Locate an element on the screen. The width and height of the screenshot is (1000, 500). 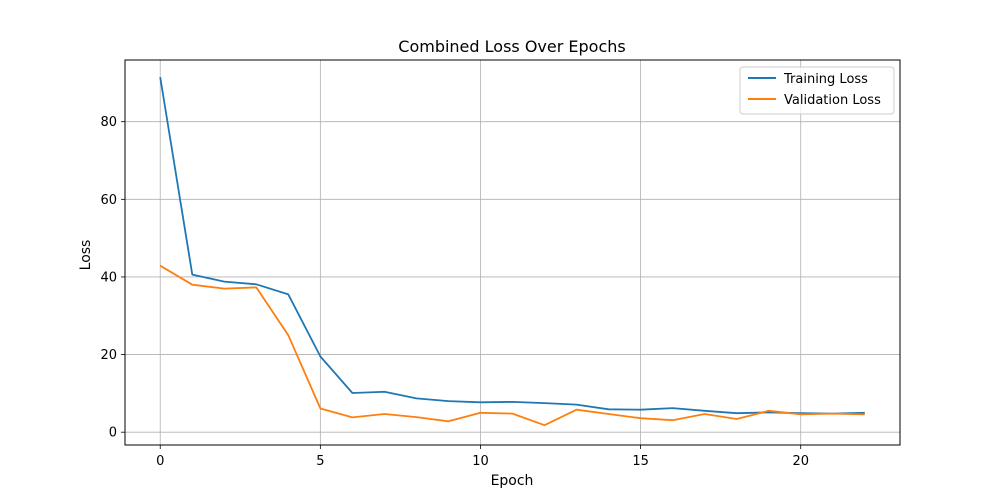
x-tick-label: 5 is located at coordinates (320, 461).